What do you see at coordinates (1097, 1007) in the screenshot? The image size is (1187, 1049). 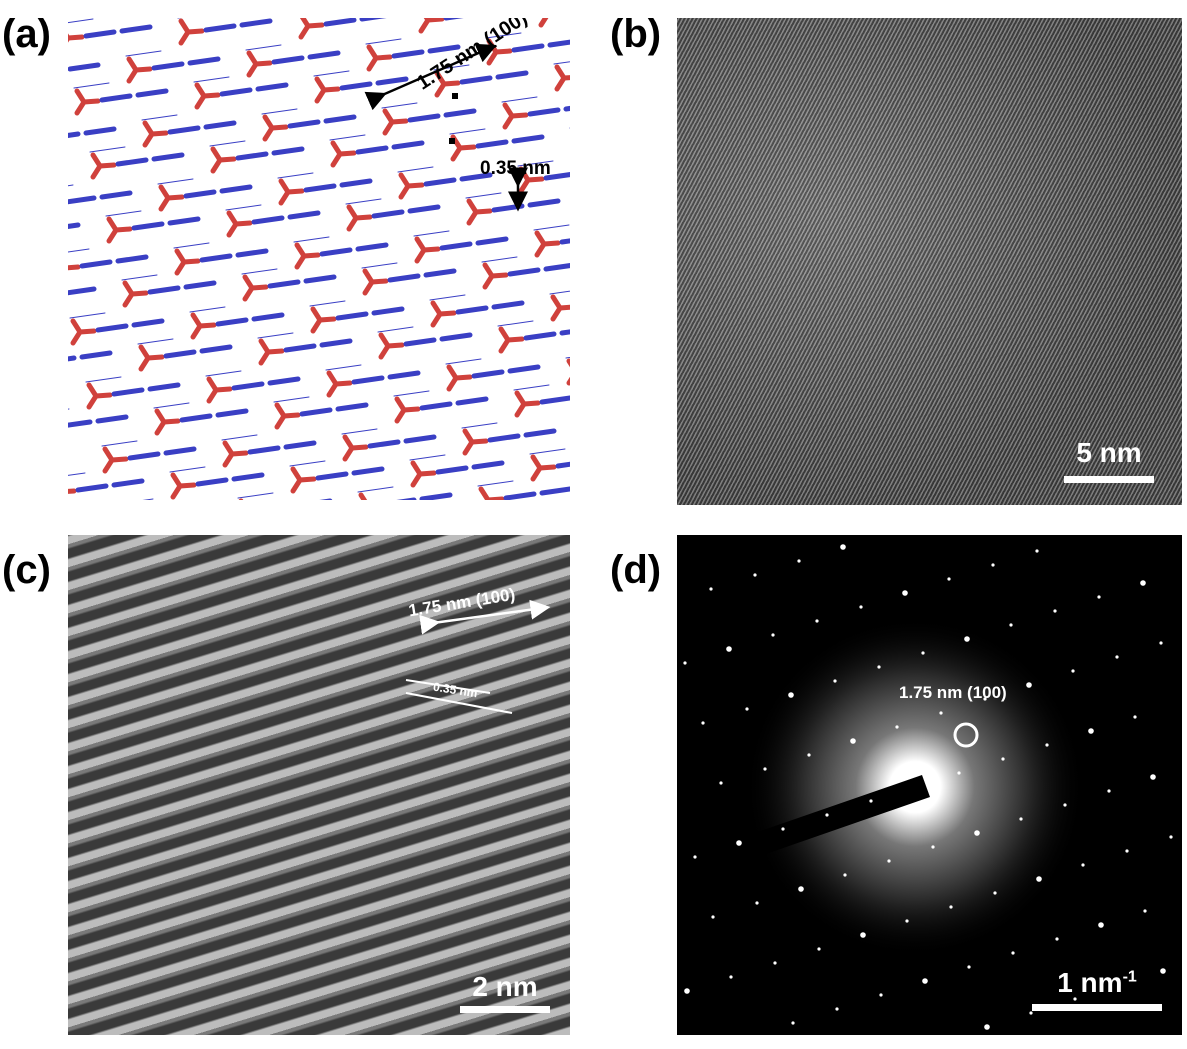 I see `scale-bar` at bounding box center [1097, 1007].